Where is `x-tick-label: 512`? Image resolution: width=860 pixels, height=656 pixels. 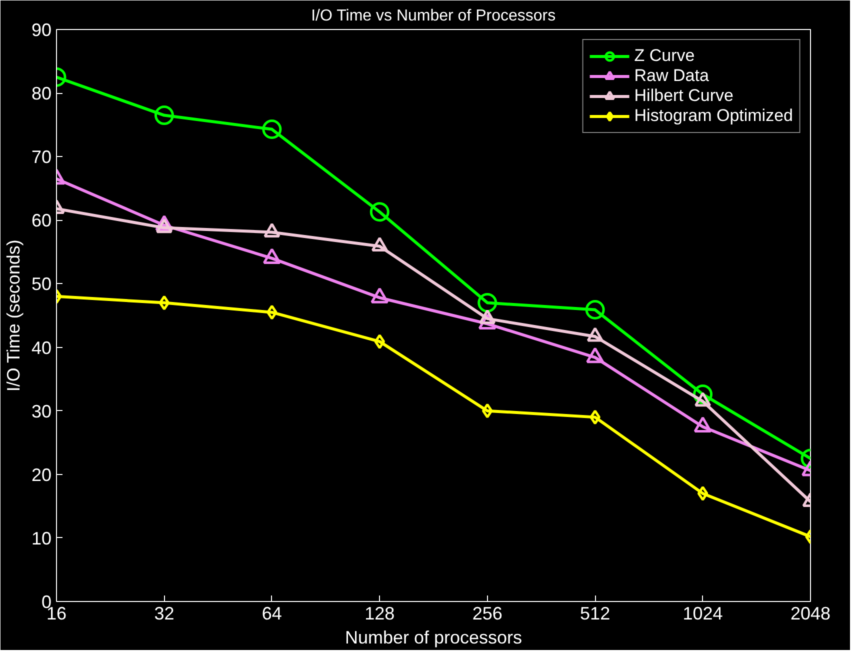 x-tick-label: 512 is located at coordinates (595, 614).